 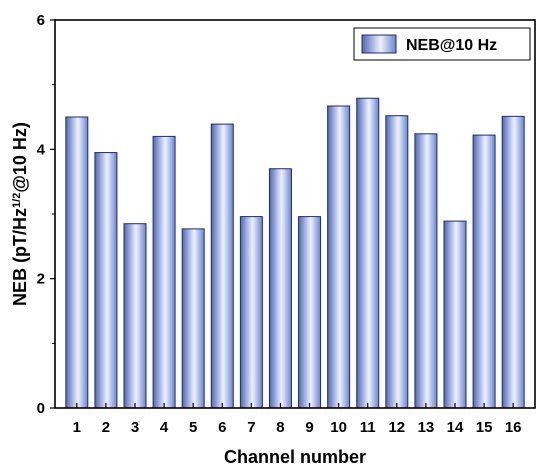 I want to click on y-tick-label: 4, so click(x=41, y=149).